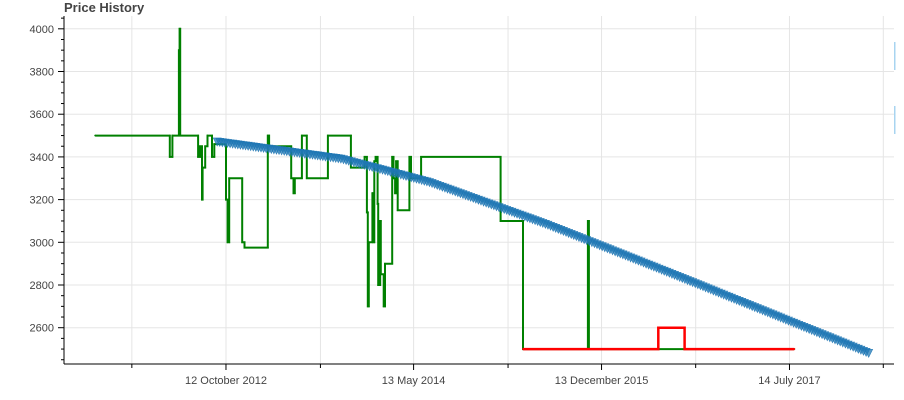 This screenshot has width=904, height=400. Describe the element at coordinates (104, 7) in the screenshot. I see `chart-title: Price History` at that location.